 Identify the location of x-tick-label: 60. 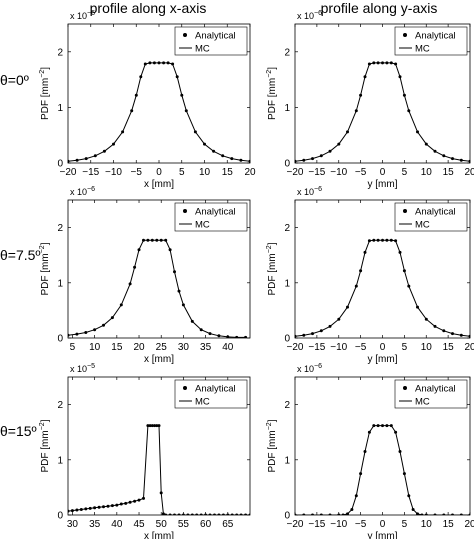
(206, 524).